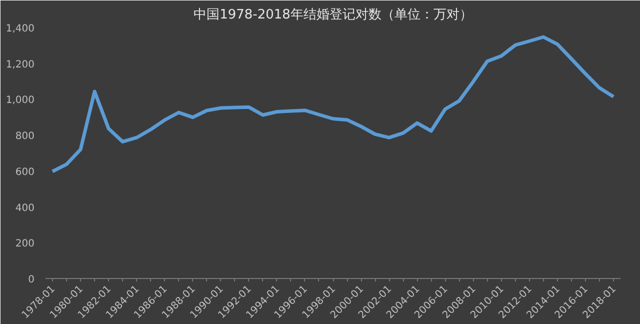 The image size is (640, 324). What do you see at coordinates (25, 244) in the screenshot?
I see `y-tick-label: 200` at bounding box center [25, 244].